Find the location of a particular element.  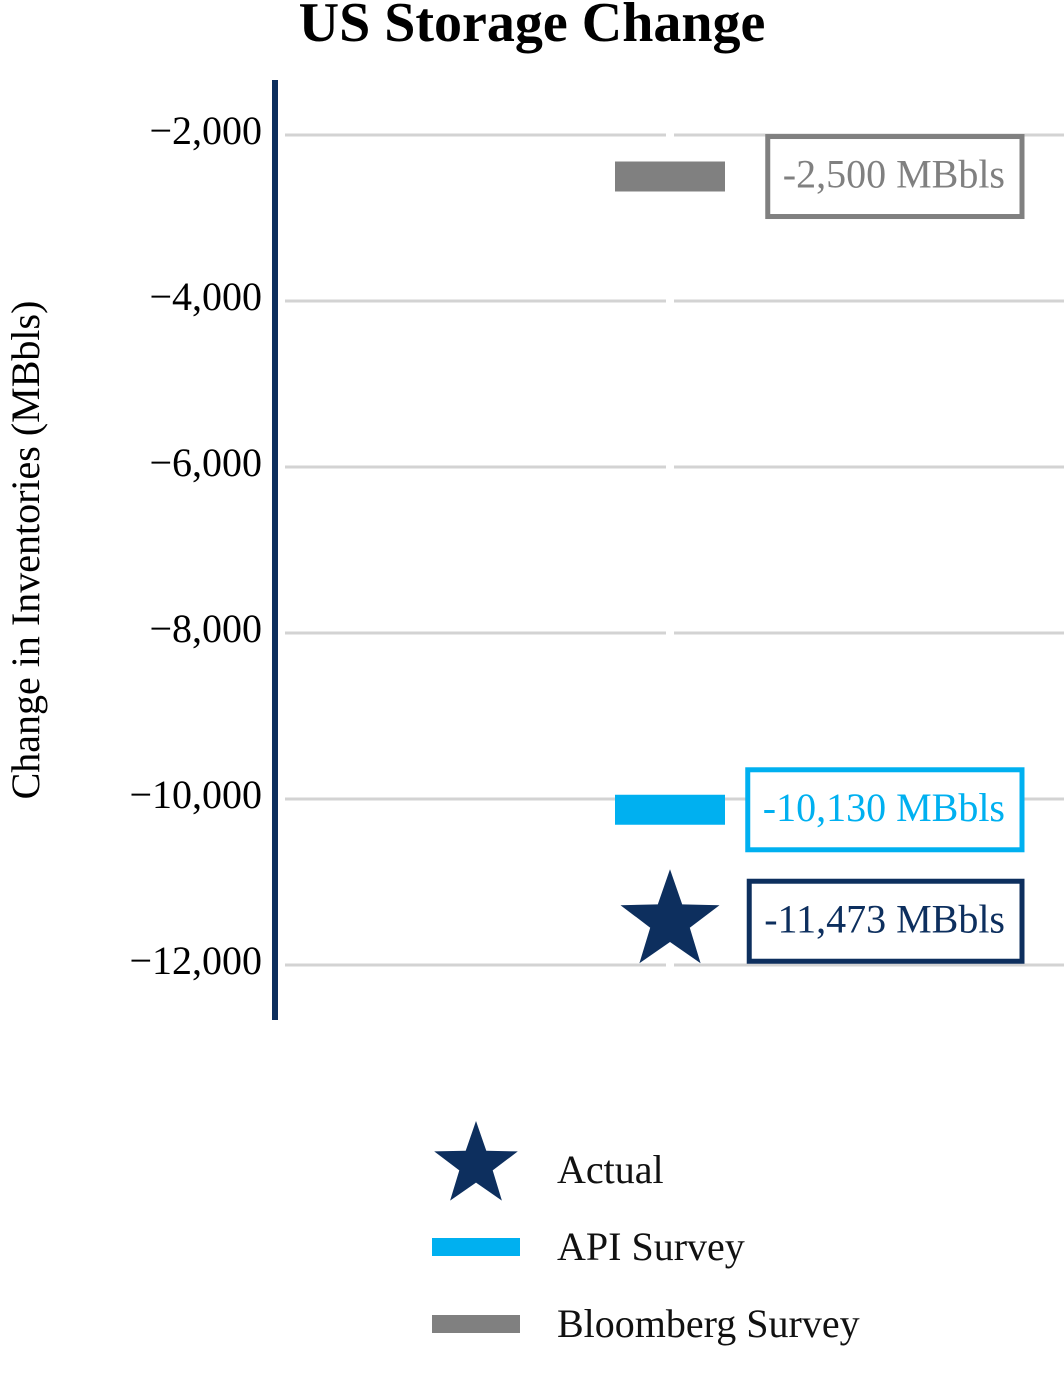

legend-marker is located at coordinates (476, 1161).